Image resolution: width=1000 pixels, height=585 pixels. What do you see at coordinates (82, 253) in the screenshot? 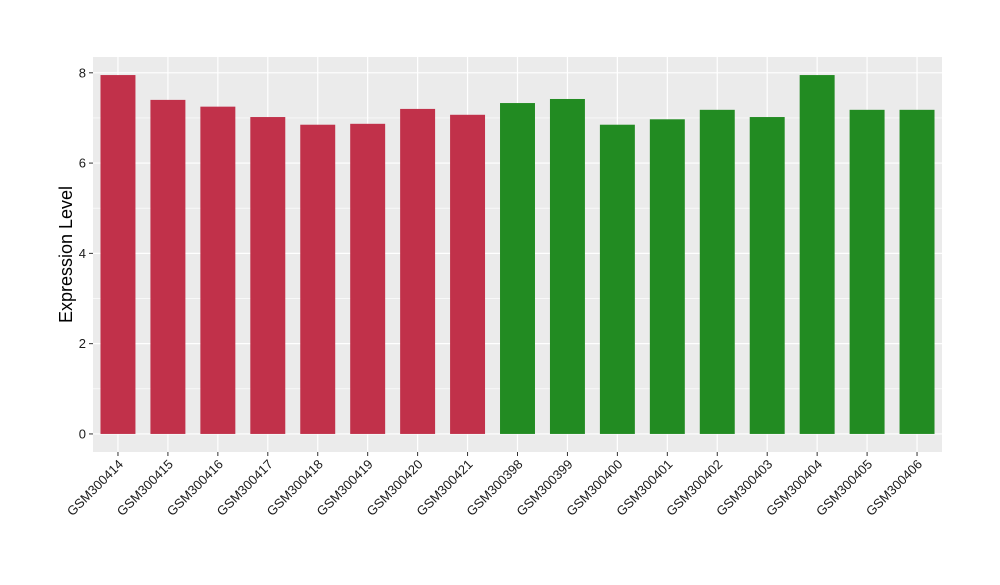
I see `y-tick-label: 4` at bounding box center [82, 253].